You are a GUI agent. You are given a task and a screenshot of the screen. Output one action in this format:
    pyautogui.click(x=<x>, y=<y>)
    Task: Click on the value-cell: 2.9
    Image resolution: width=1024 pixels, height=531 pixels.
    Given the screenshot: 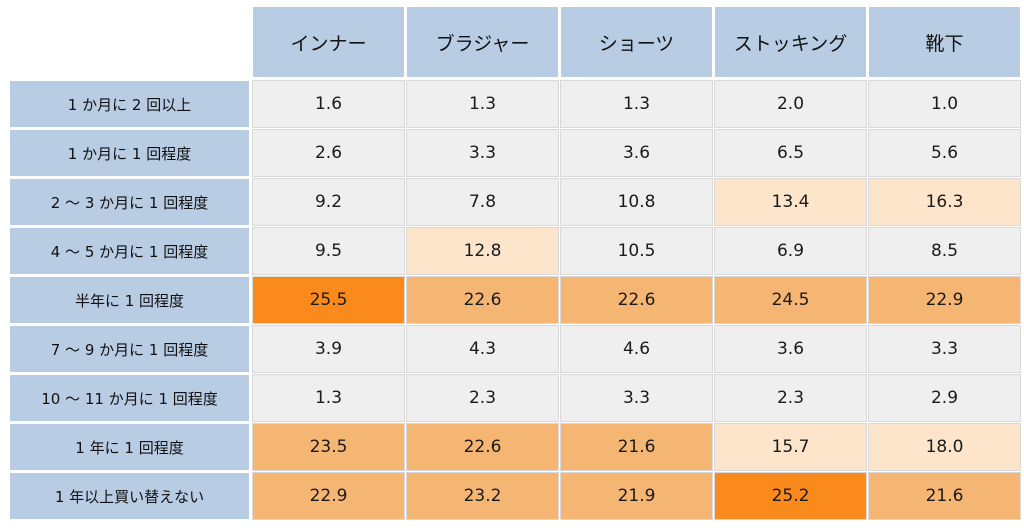 What is the action you would take?
    pyautogui.click(x=944, y=398)
    